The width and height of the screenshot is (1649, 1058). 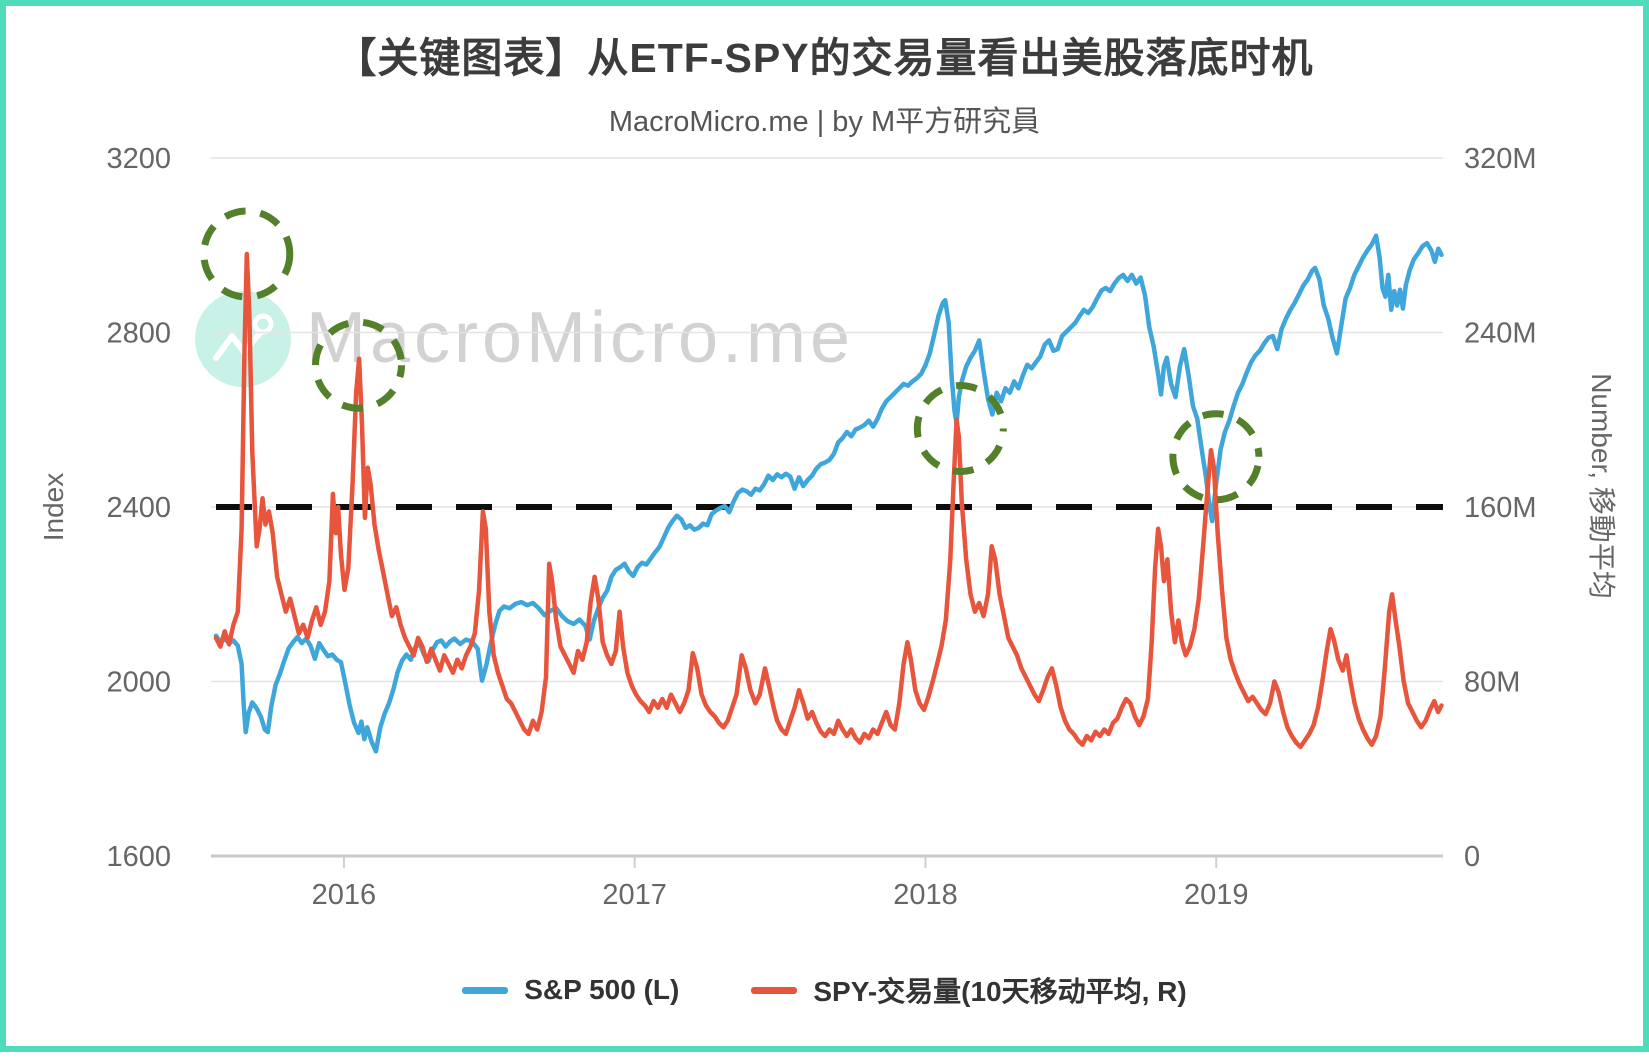 I want to click on legend: S&P 500 (L) SPY-交易量(10天移动平均, R), so click(x=824, y=990).